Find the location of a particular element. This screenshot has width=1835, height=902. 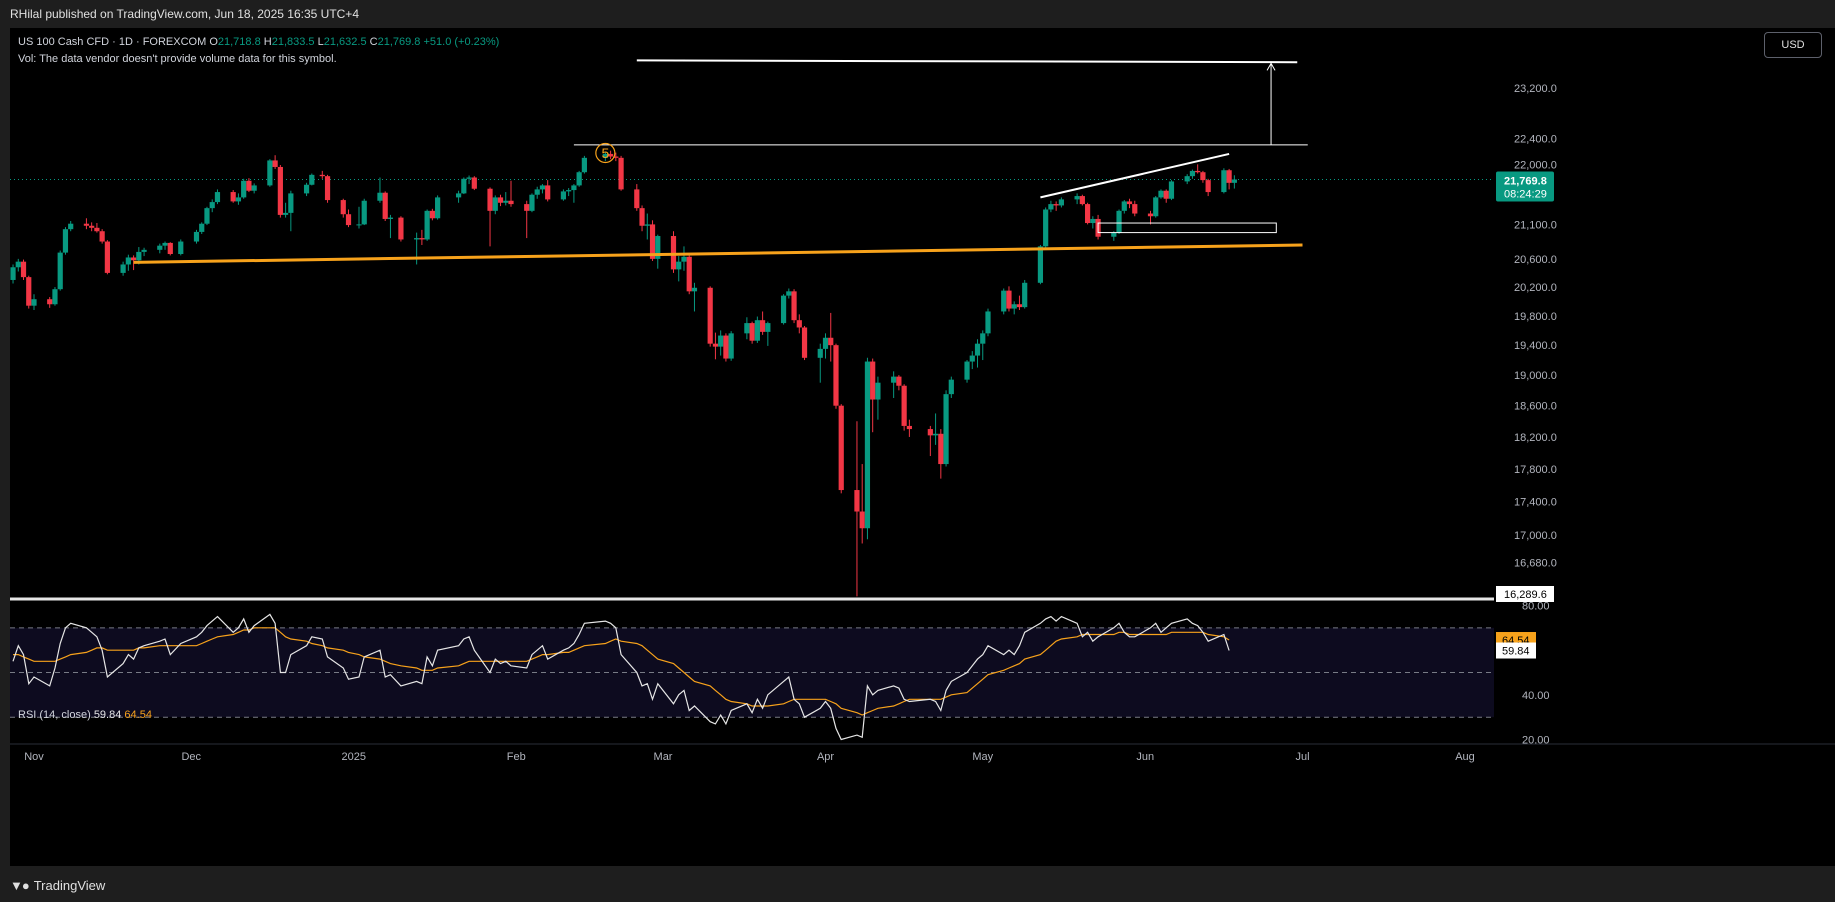

price-tick-label: 22,400.0 is located at coordinates (1535, 139).